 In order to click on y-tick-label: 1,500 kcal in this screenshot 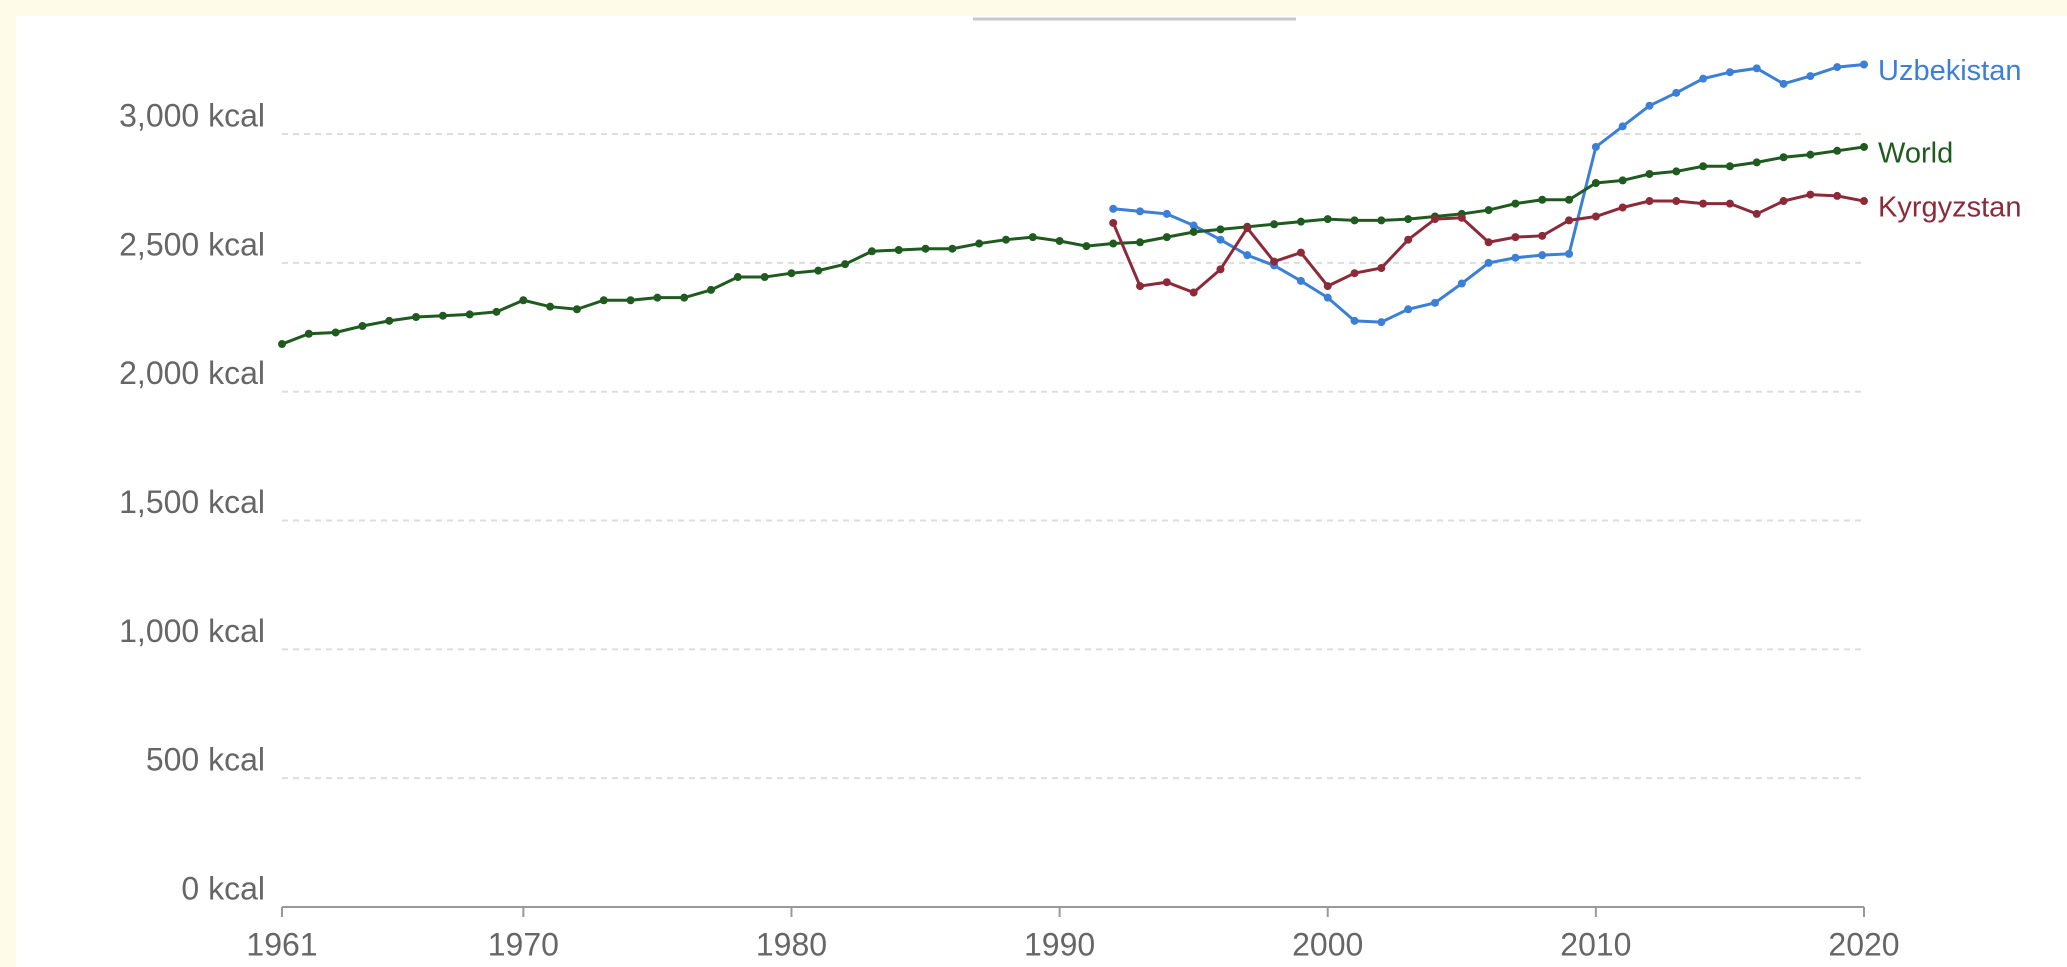, I will do `click(192, 502)`.